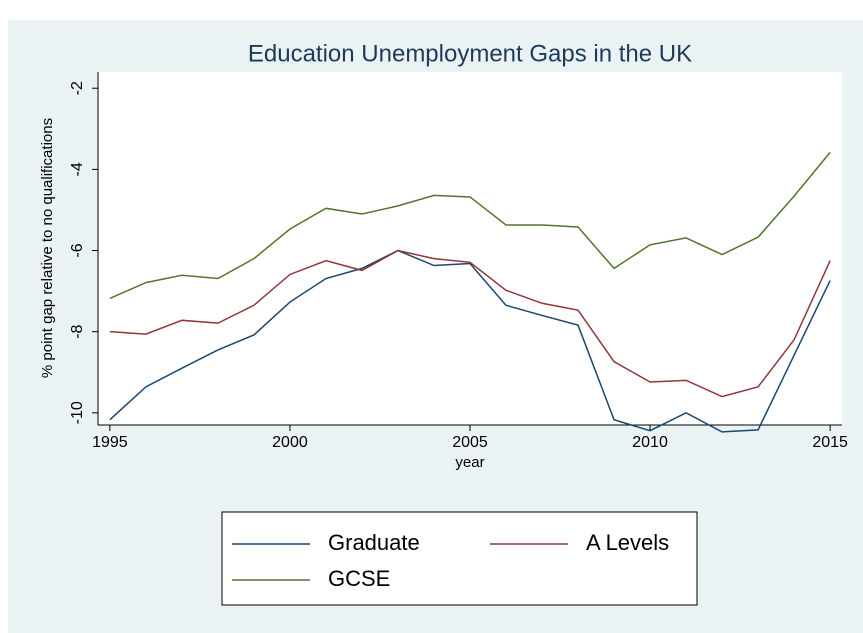 The height and width of the screenshot is (633, 863). Describe the element at coordinates (359, 578) in the screenshot. I see `legend-label: GCSE` at that location.